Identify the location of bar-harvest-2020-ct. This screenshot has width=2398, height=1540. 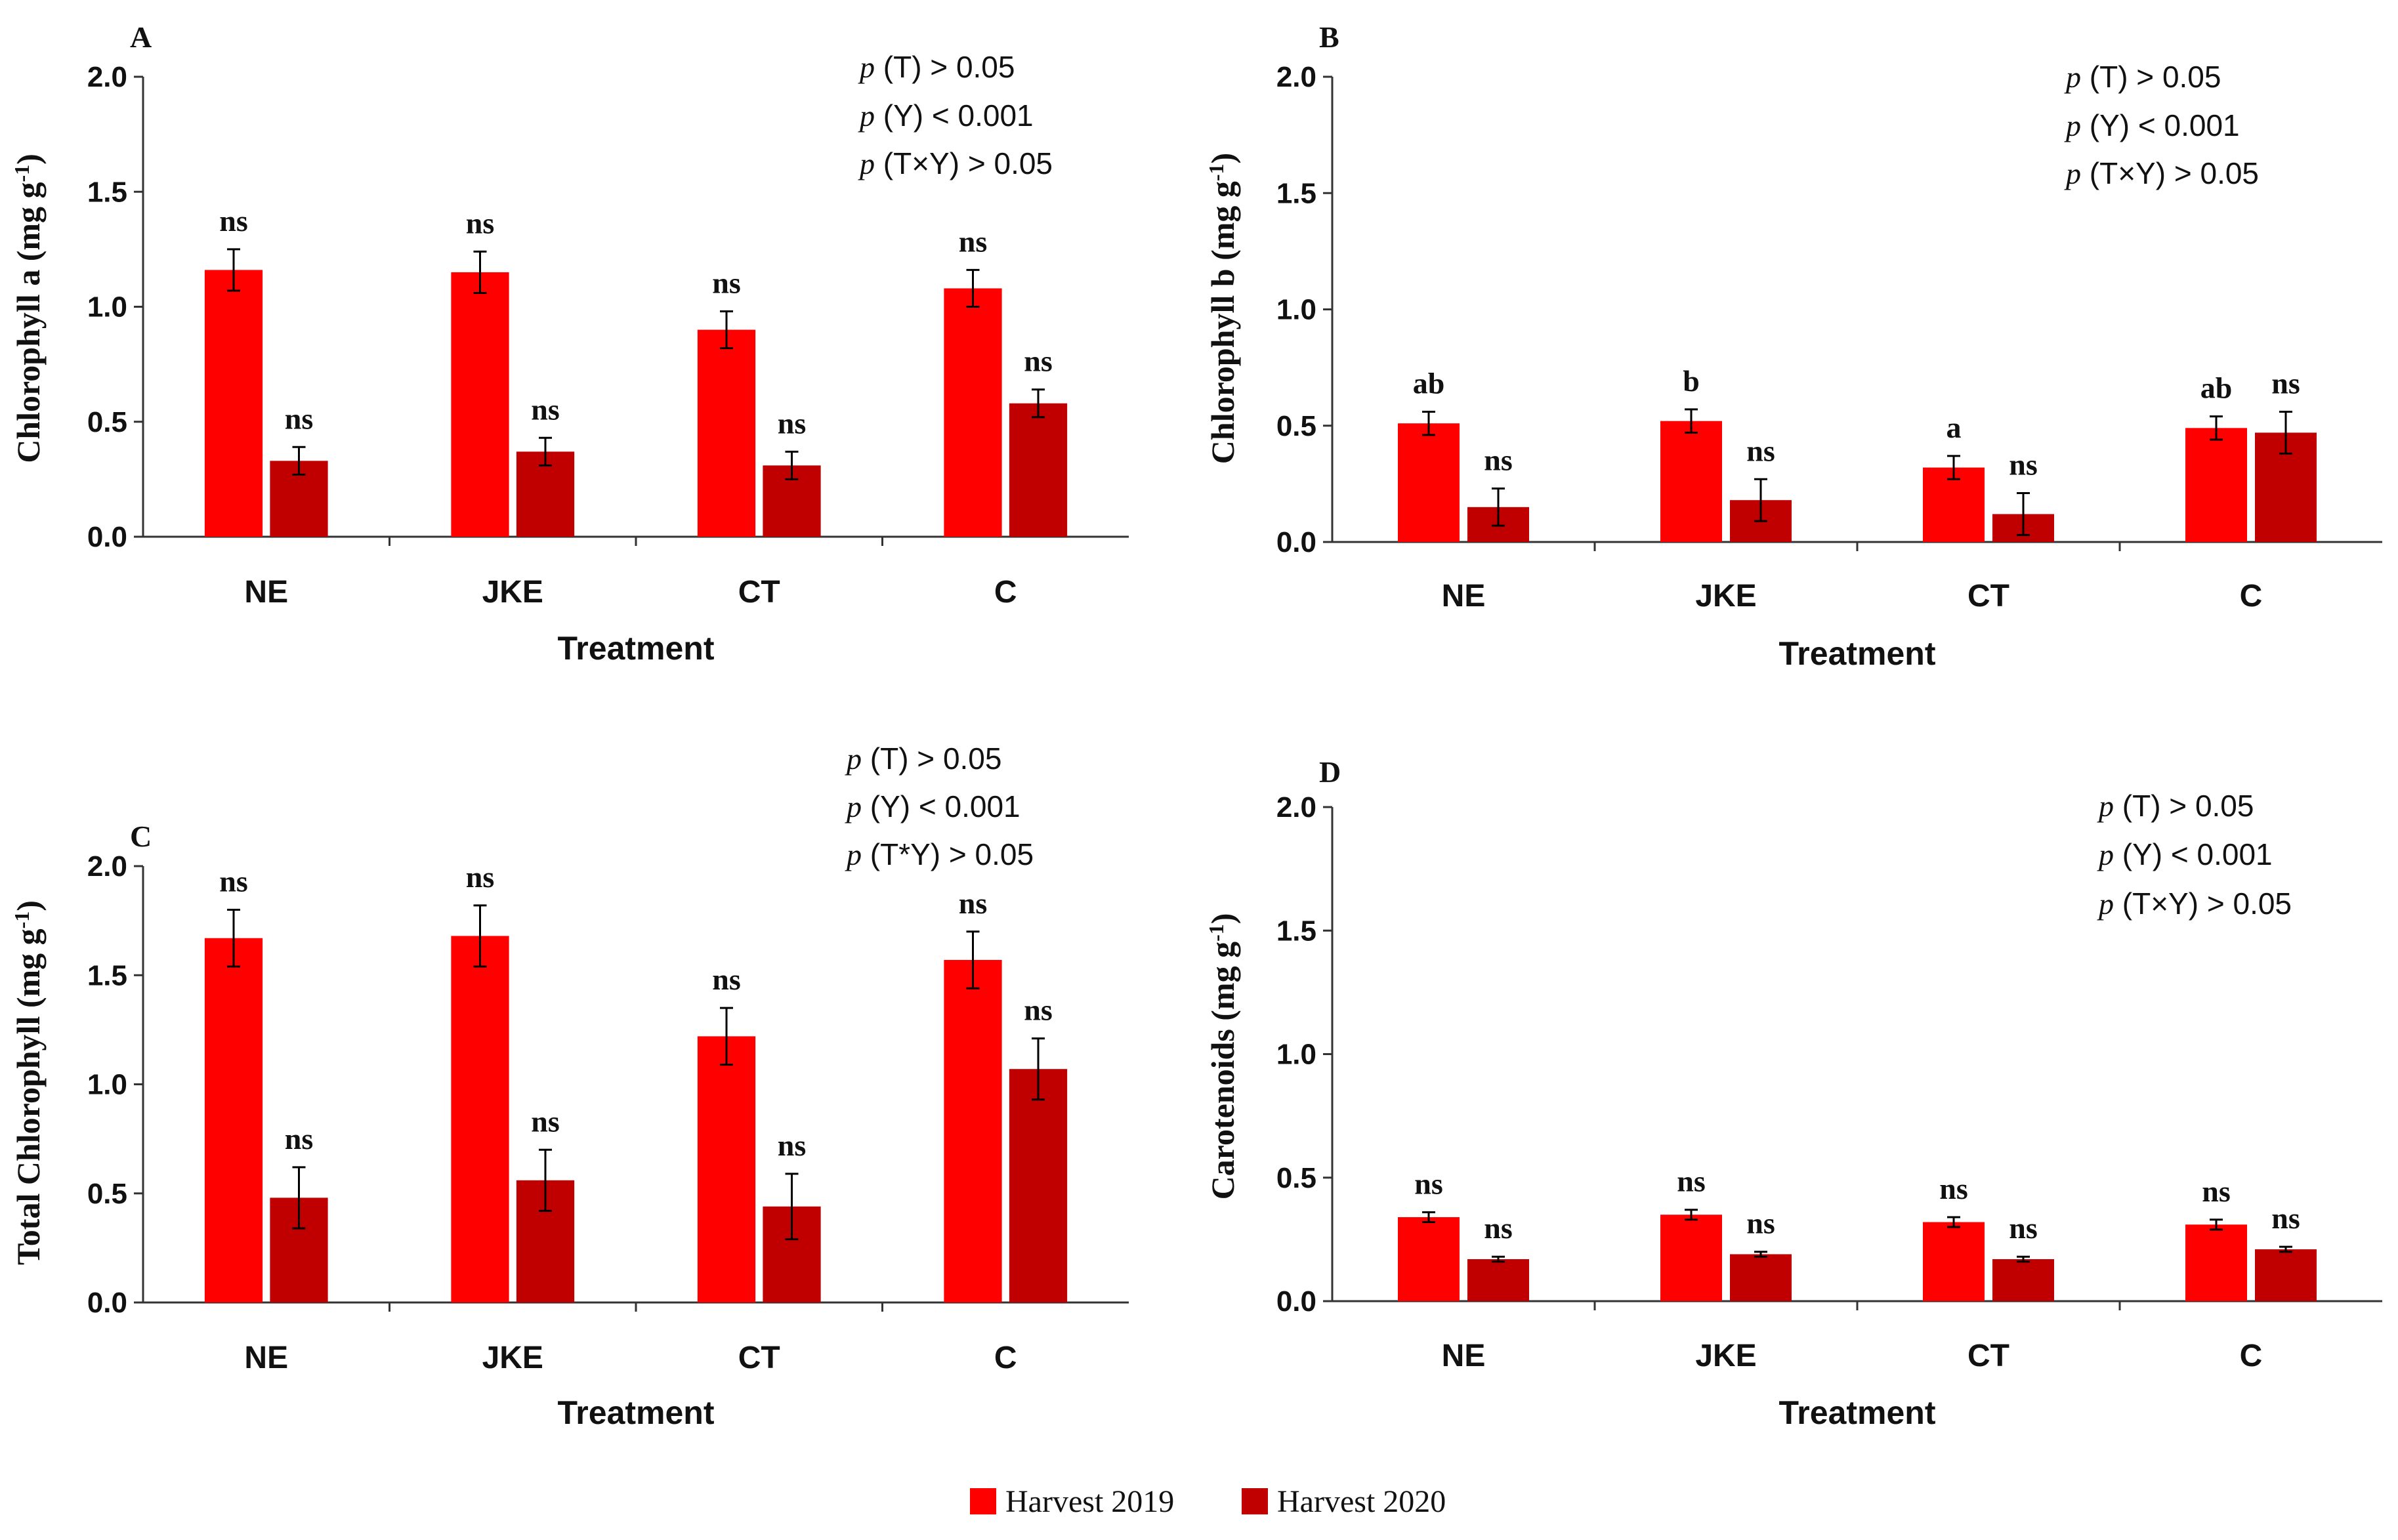
(2023, 1280).